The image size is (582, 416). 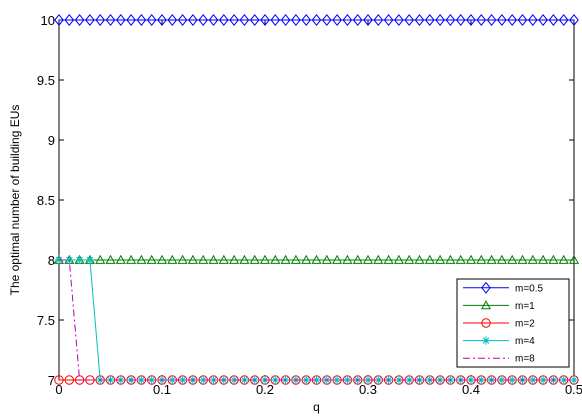 I want to click on legend: m=0.5 m=1 m=2 m=4 m=8, so click(x=513, y=323).